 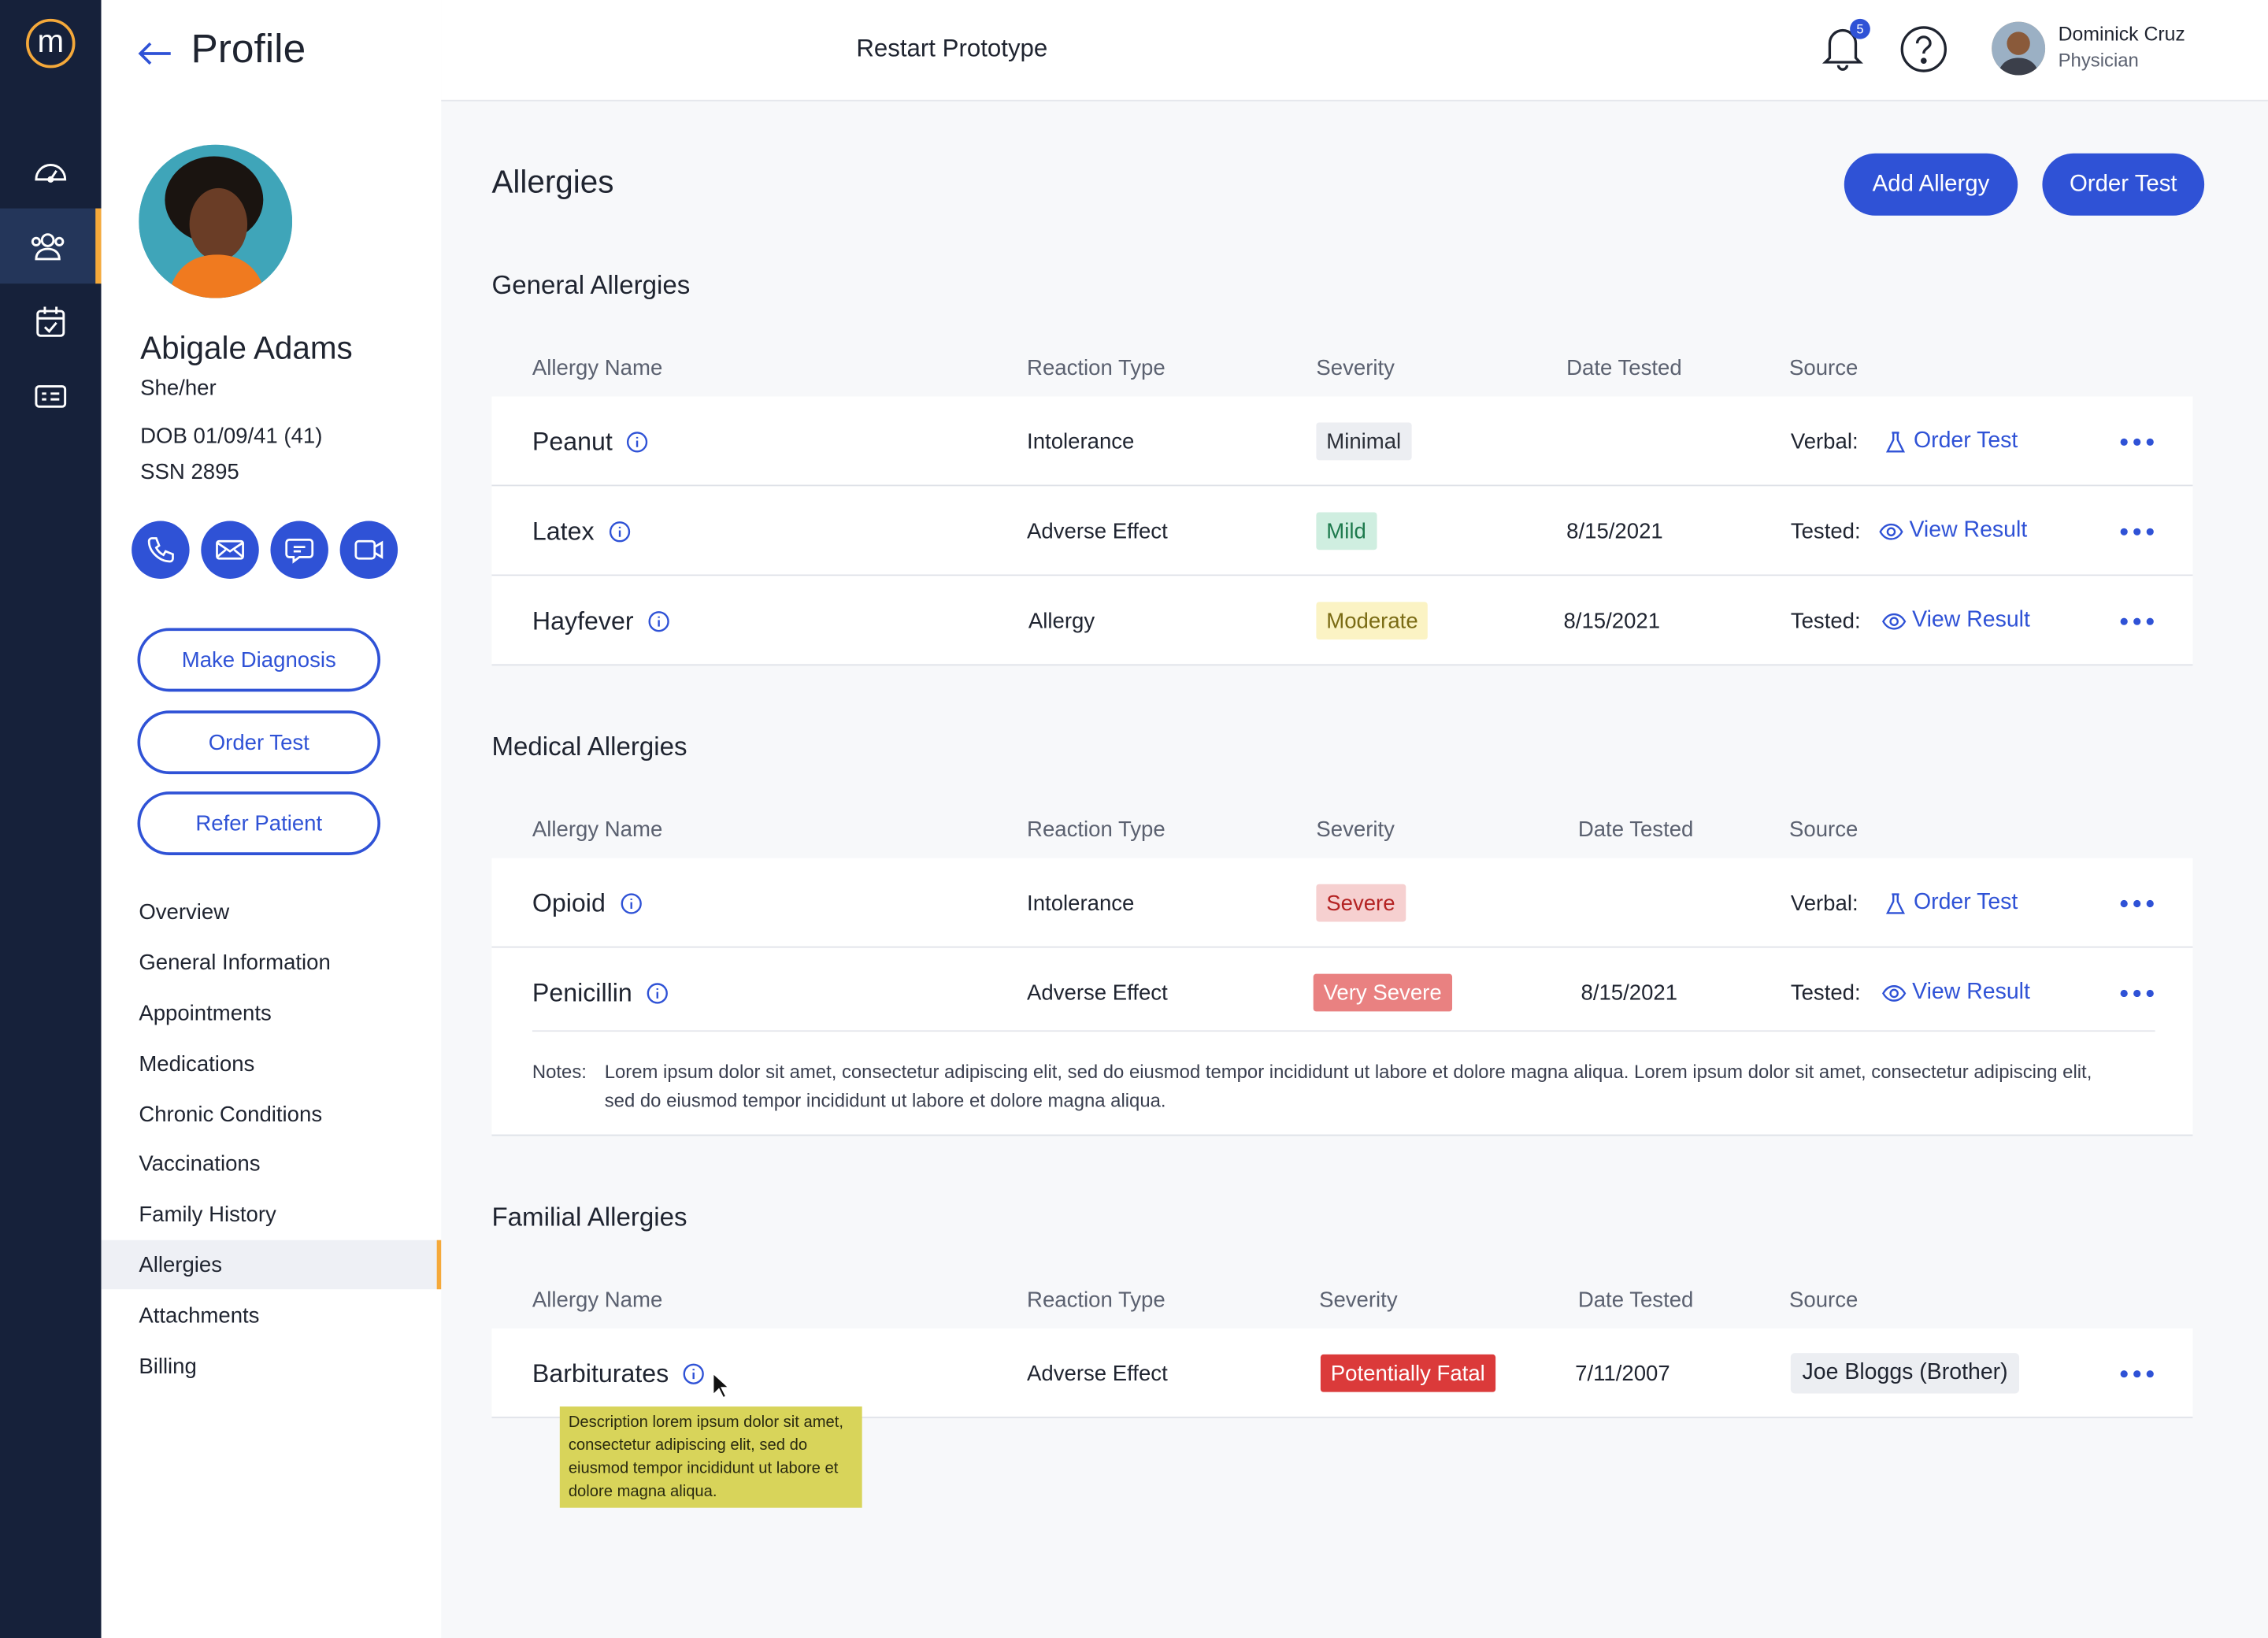 What do you see at coordinates (1825, 993) in the screenshot?
I see `source-label: Tested:` at bounding box center [1825, 993].